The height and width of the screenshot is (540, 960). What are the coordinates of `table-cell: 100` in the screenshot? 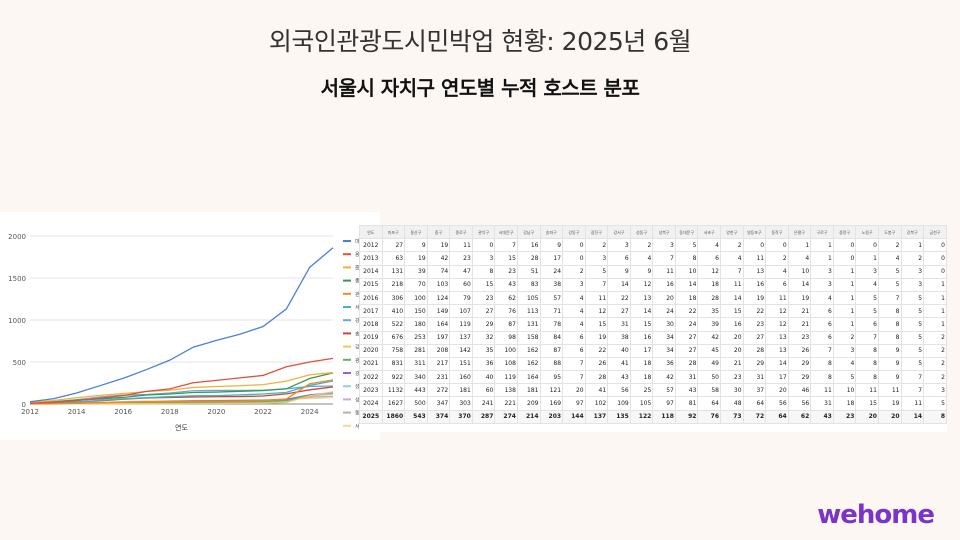 It's located at (416, 298).